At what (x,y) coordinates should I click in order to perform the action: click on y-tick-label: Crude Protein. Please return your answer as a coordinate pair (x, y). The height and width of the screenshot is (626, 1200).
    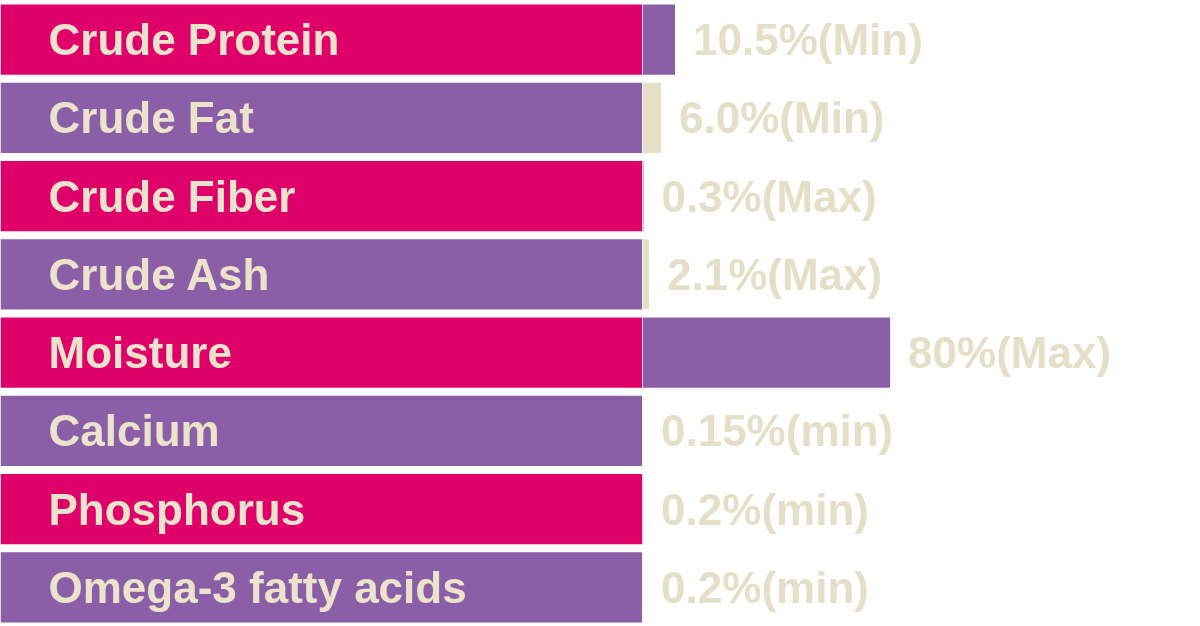
    Looking at the image, I should click on (194, 40).